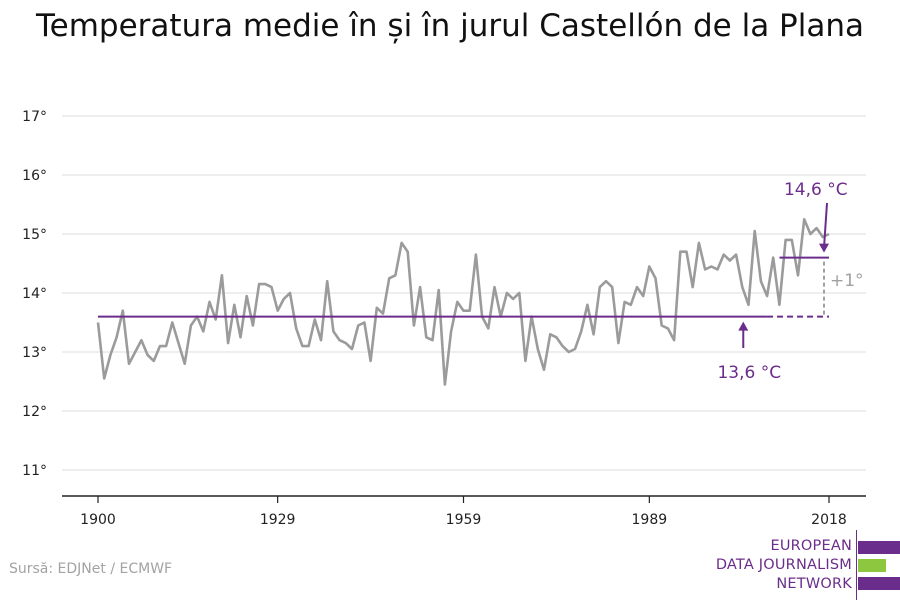 This screenshot has height=600, width=900. Describe the element at coordinates (816, 190) in the screenshot. I see `recent-mean-label: 14,6 °C` at that location.